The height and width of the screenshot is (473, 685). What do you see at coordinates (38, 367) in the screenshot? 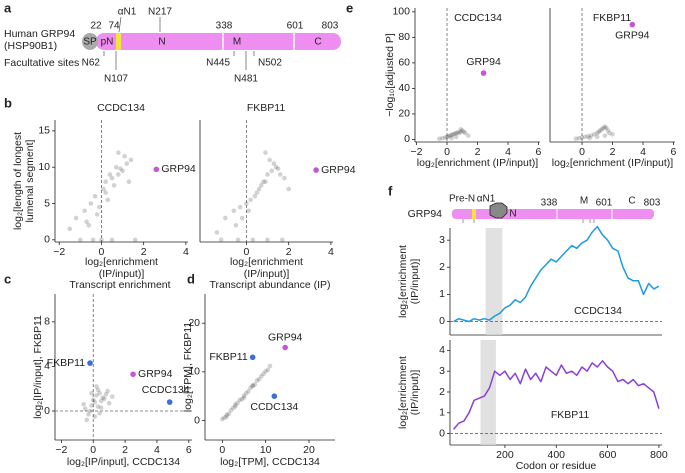
I see `y-axis-label: log₂[IP/input], FKBP11` at bounding box center [38, 367].